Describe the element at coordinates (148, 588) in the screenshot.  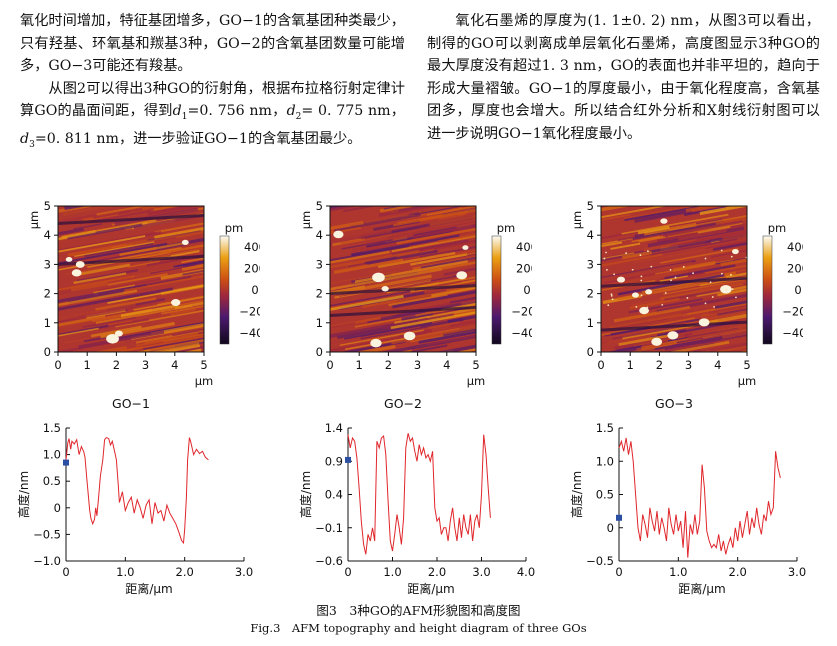
I see `xlabel-1: 距离/μm` at that location.